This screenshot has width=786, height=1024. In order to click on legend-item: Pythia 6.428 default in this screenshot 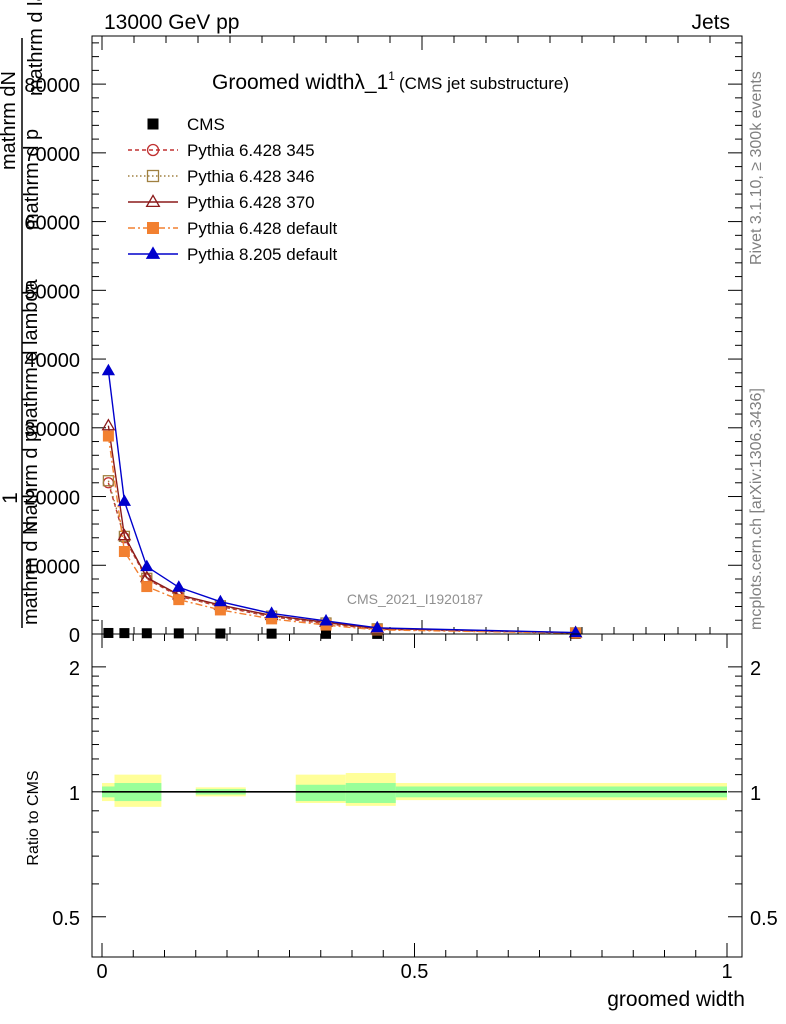, I will do `click(233, 228)`.